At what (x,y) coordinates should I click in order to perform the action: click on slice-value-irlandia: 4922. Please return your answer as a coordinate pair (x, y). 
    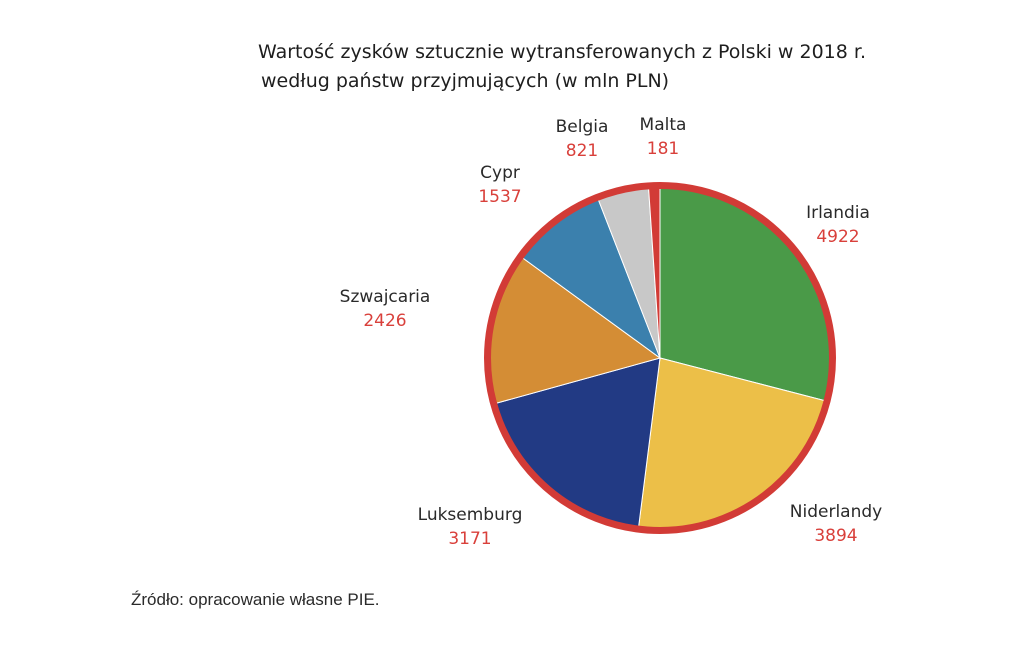
    Looking at the image, I should click on (837, 237).